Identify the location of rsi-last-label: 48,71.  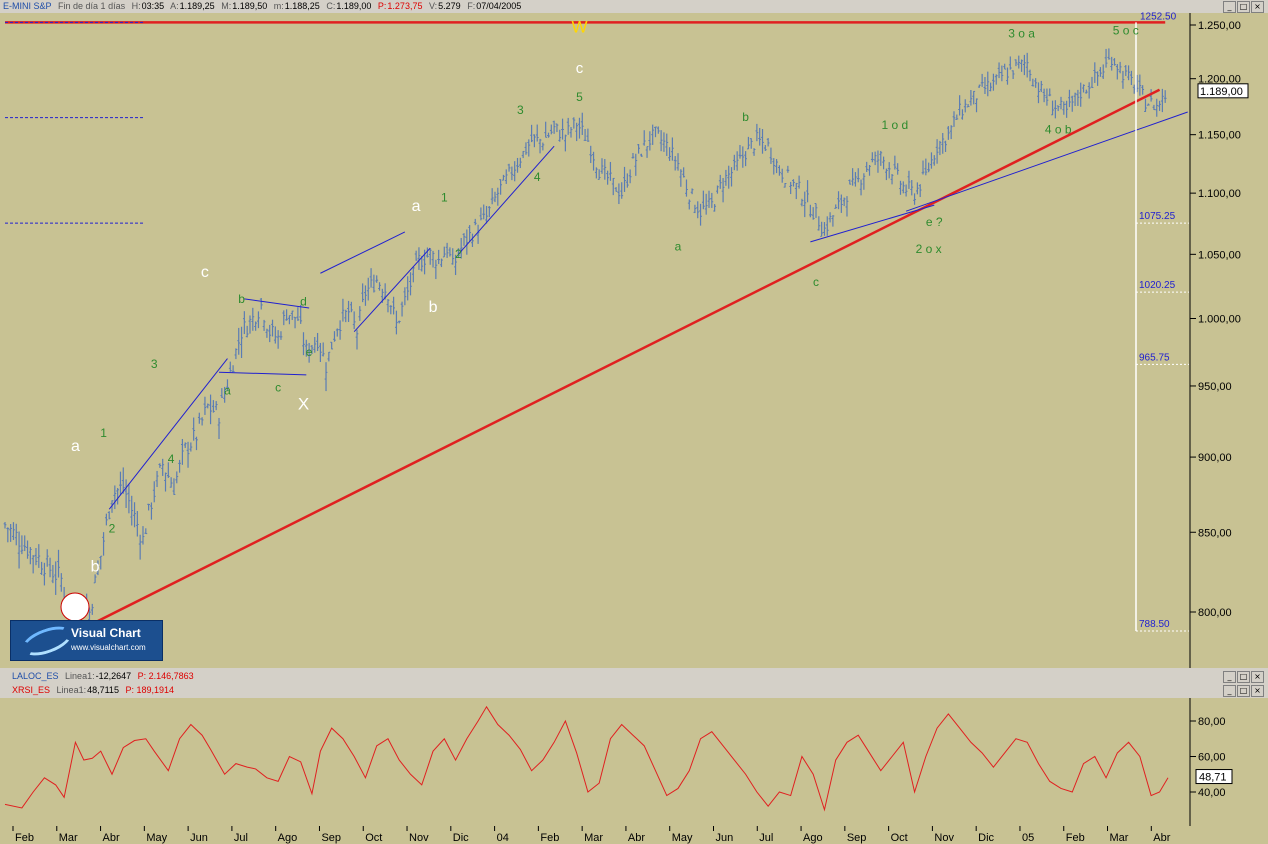
(1213, 778).